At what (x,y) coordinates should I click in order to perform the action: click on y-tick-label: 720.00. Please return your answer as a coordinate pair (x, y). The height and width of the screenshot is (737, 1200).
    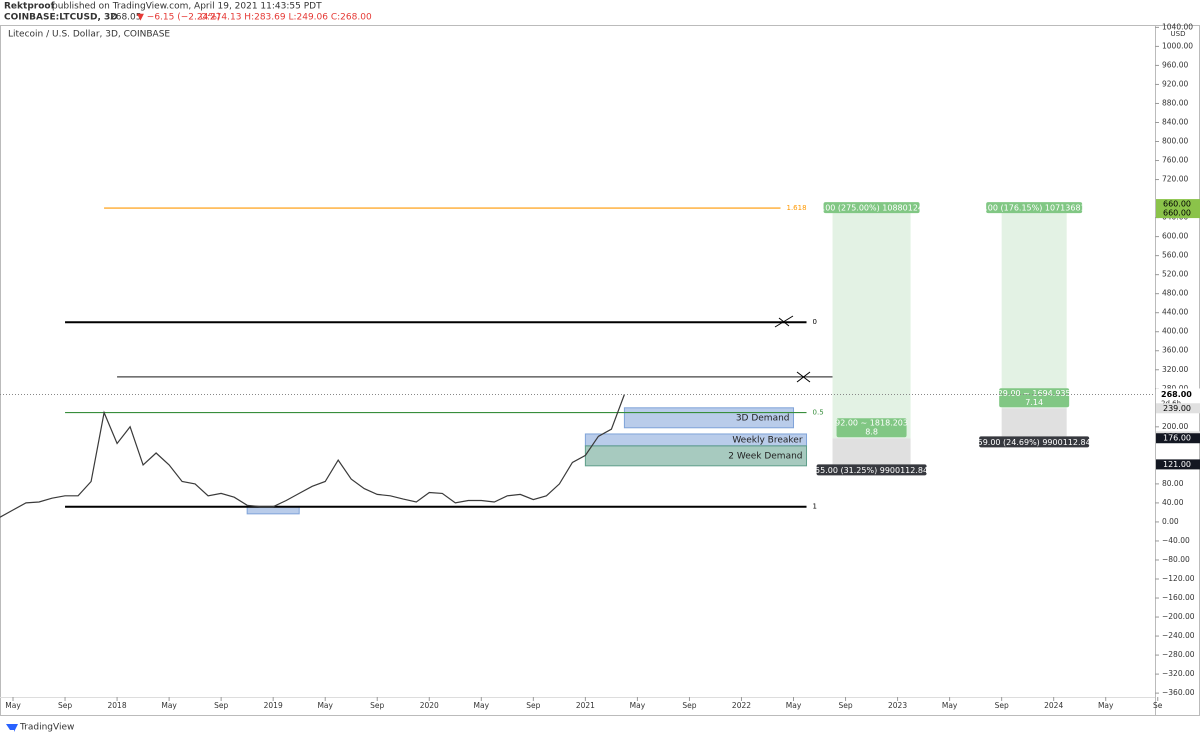
    Looking at the image, I should click on (1175, 179).